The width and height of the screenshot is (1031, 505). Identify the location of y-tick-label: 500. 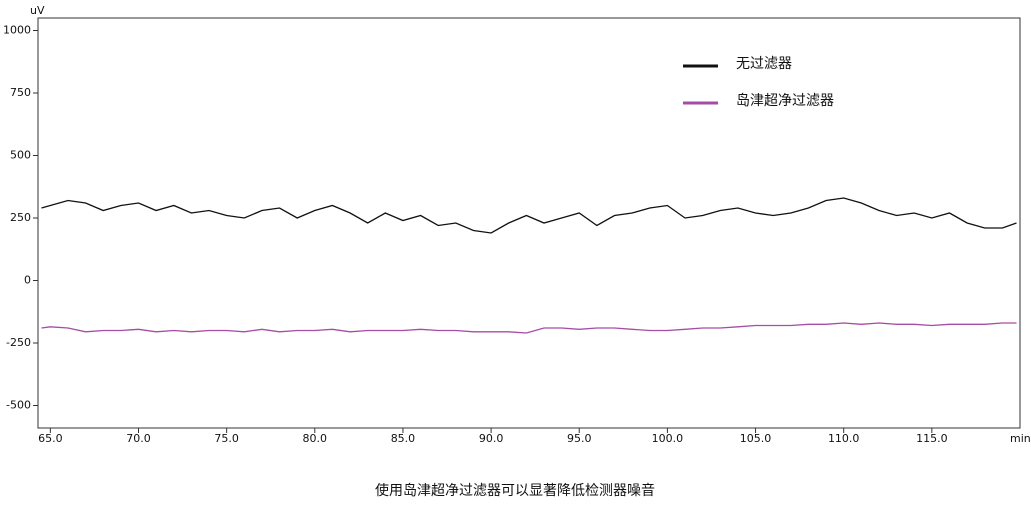
(20, 155).